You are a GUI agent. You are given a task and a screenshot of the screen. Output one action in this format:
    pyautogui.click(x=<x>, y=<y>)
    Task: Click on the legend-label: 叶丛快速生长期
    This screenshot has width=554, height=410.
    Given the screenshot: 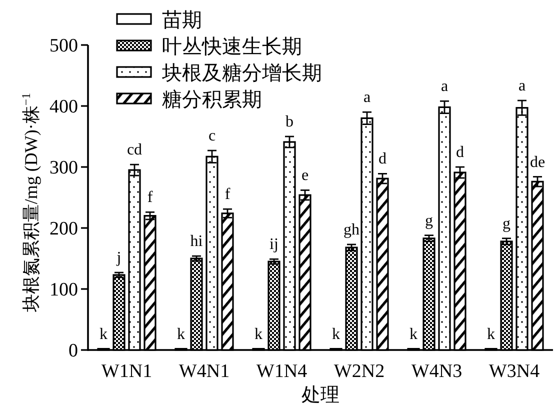 What is the action you would take?
    pyautogui.click(x=232, y=47)
    